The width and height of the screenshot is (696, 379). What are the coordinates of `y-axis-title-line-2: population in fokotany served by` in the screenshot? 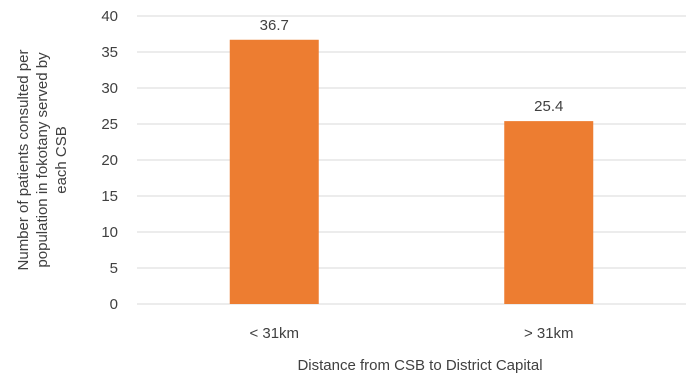 It's located at (42, 160).